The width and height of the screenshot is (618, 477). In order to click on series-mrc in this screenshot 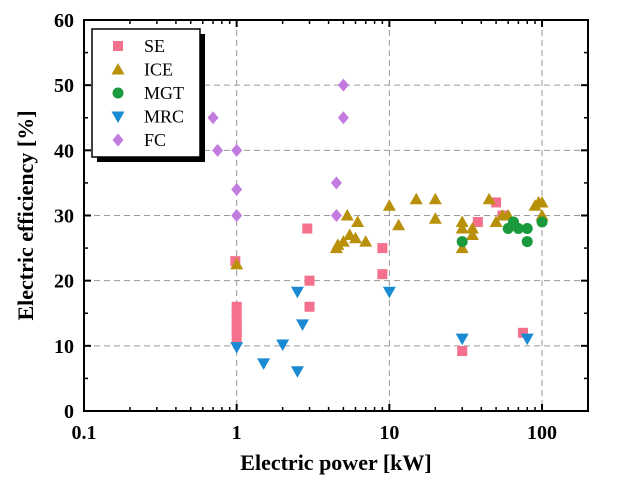, I will do `click(382, 332)`.